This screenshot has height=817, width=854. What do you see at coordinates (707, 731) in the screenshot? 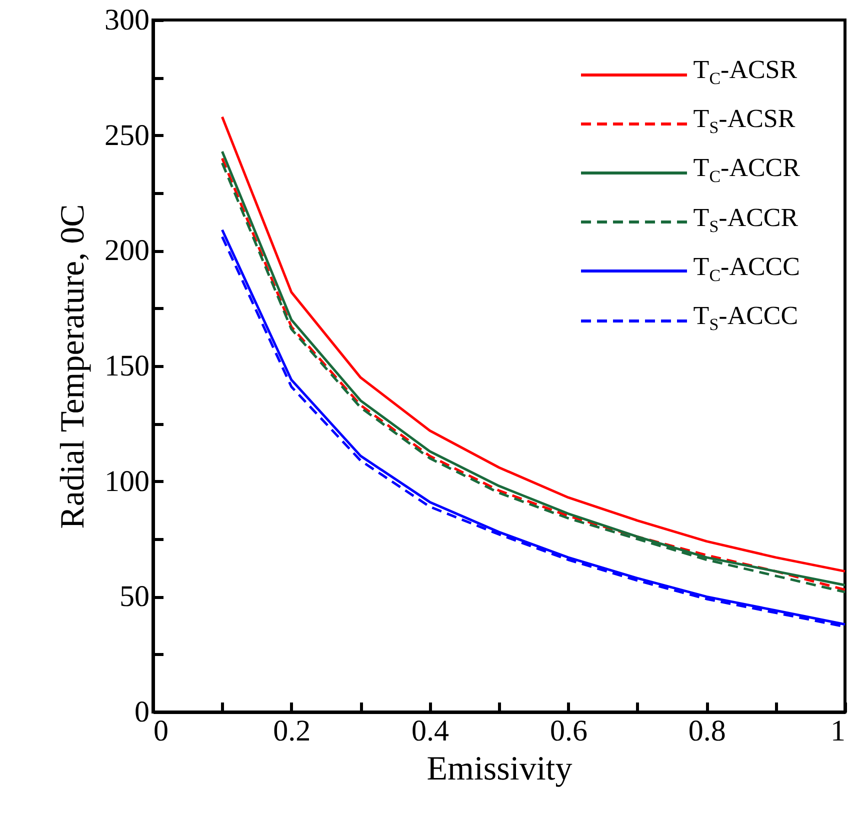
I see `x-tick-label: 0.8` at bounding box center [707, 731].